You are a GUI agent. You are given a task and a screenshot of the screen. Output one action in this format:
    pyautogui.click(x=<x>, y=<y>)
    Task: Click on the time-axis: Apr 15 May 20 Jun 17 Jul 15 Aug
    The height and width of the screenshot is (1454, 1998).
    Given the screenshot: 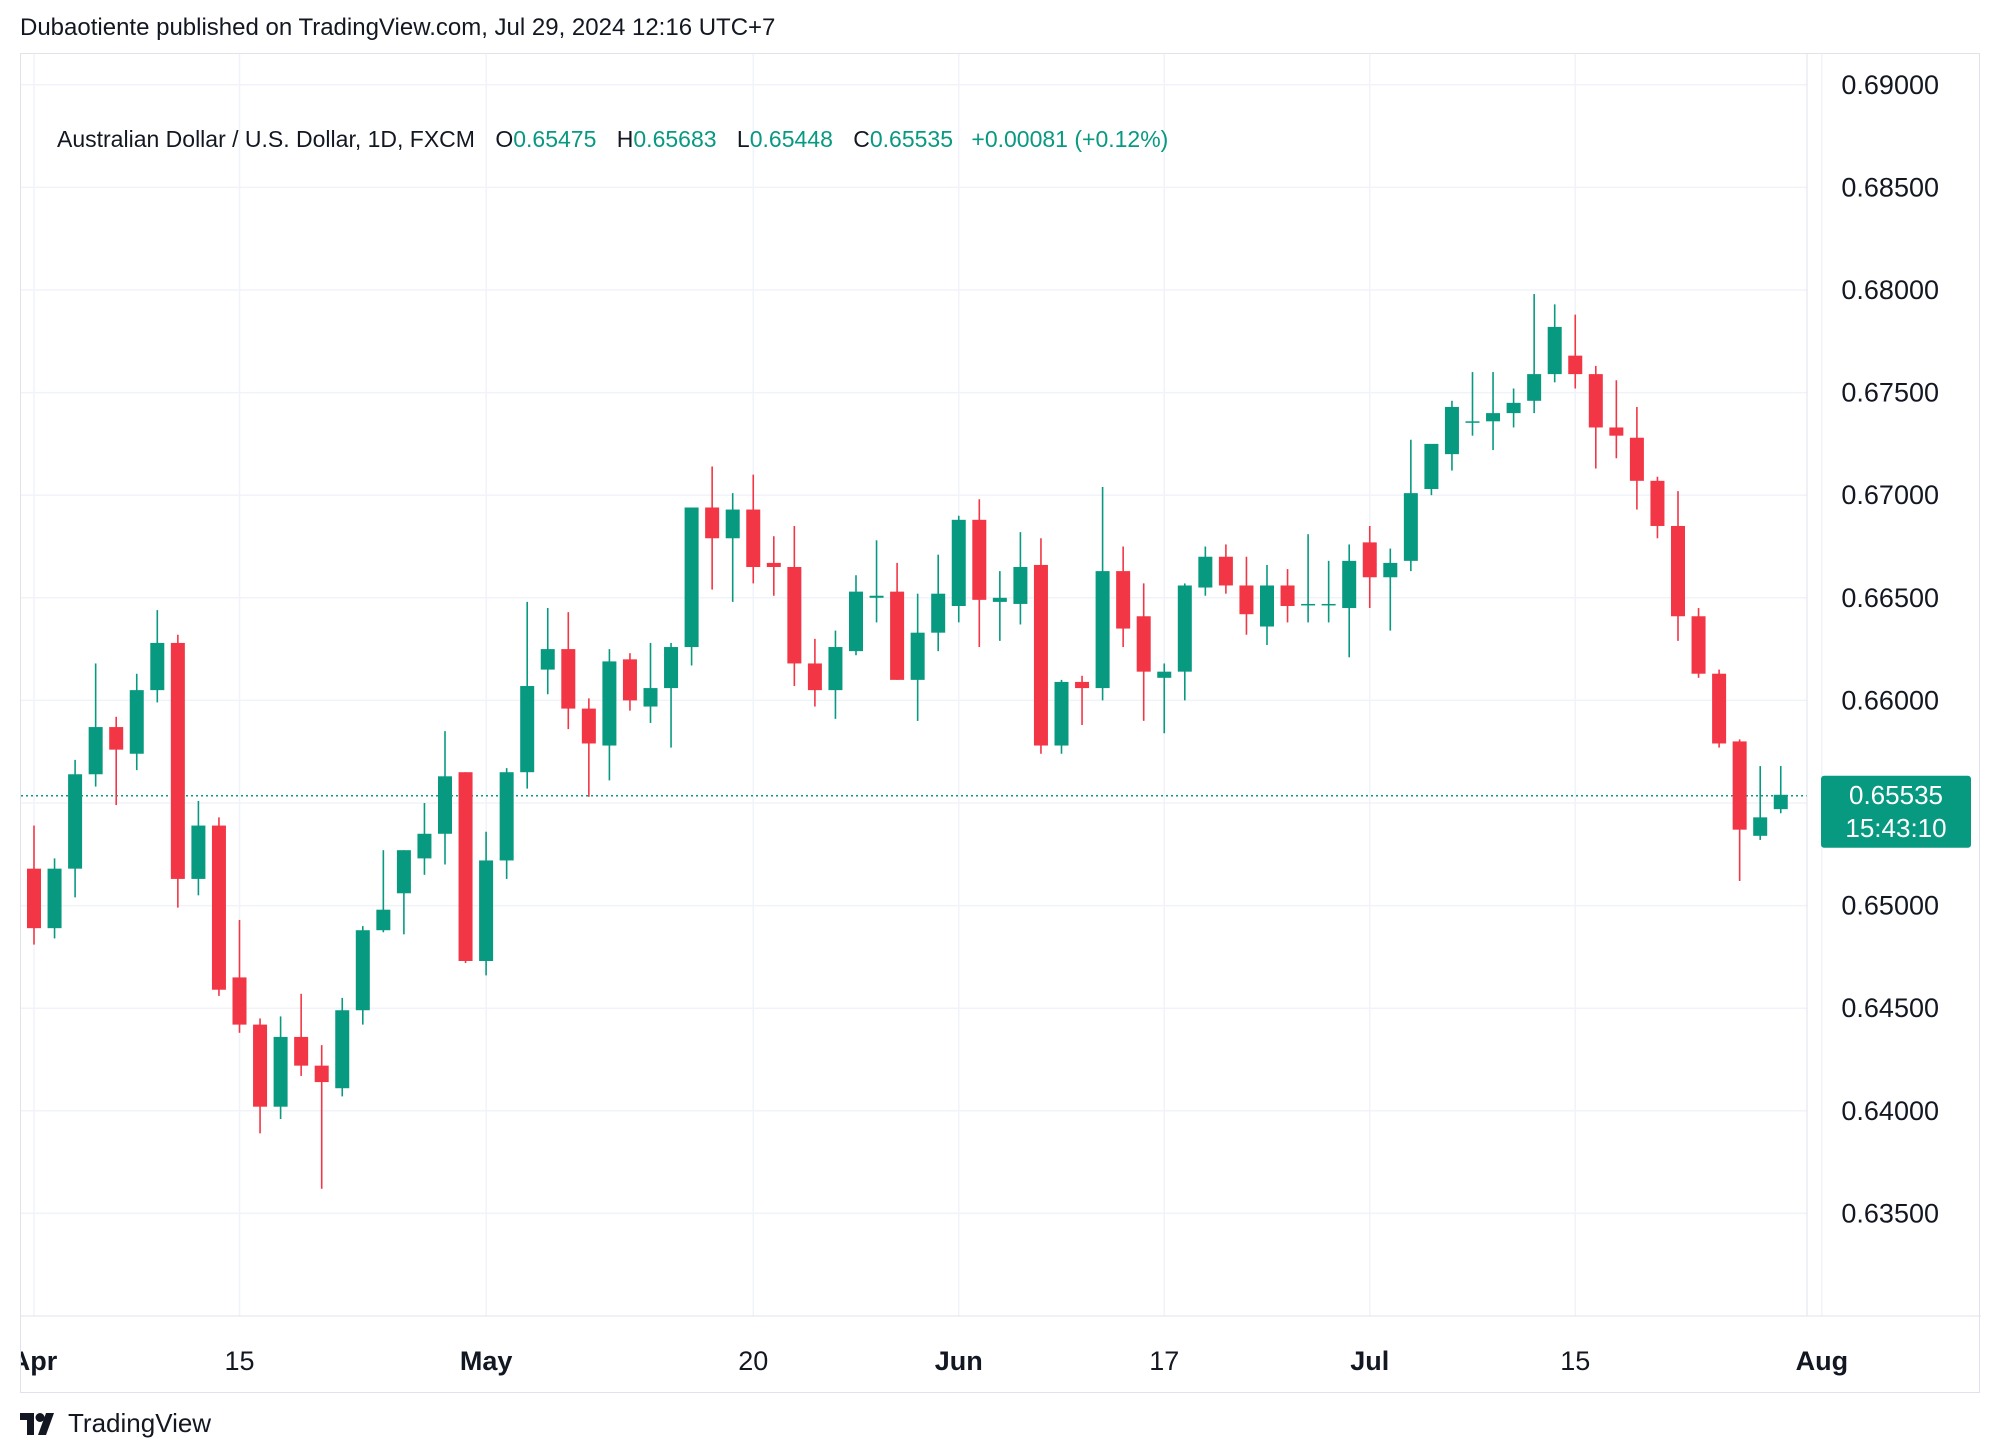 What is the action you would take?
    pyautogui.click(x=1001, y=1345)
    